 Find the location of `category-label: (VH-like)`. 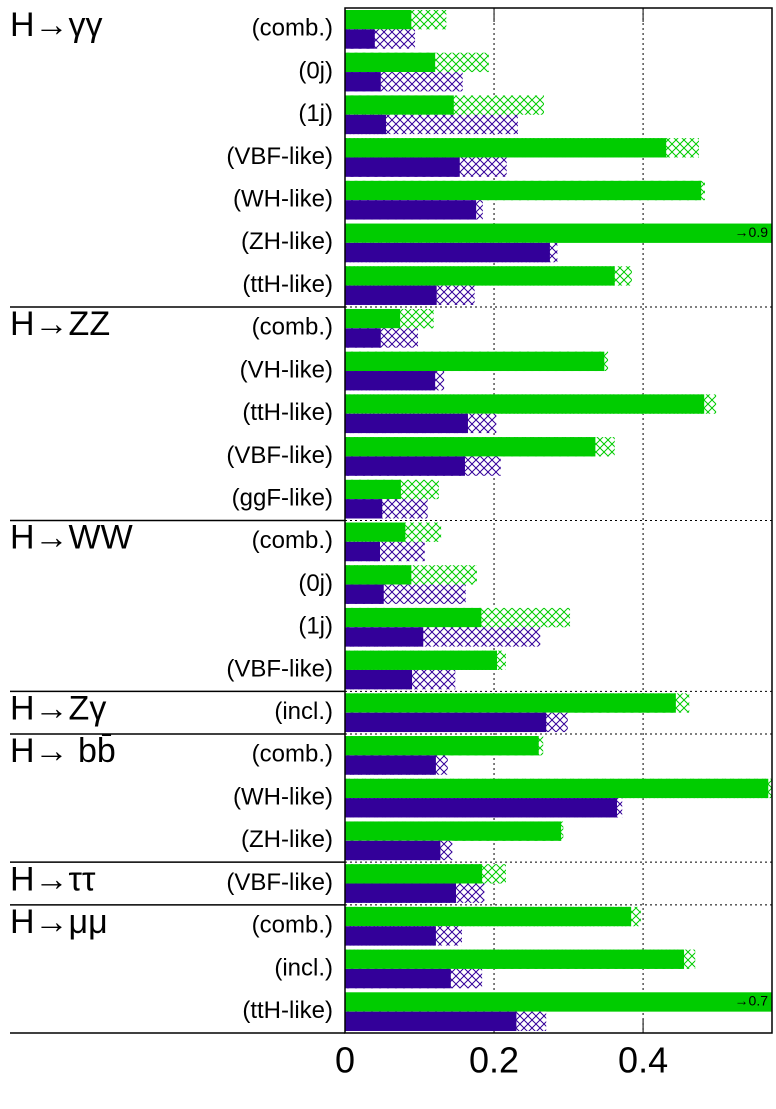

category-label: (VH-like) is located at coordinates (286, 369).